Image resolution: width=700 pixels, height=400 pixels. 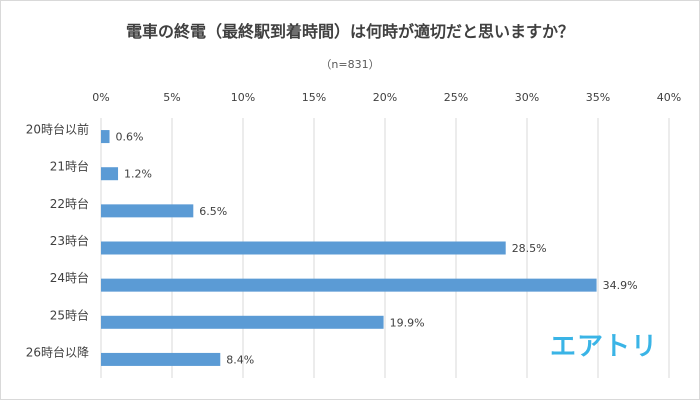 What do you see at coordinates (57, 351) in the screenshot?
I see `category-label: 26時台以降` at bounding box center [57, 351].